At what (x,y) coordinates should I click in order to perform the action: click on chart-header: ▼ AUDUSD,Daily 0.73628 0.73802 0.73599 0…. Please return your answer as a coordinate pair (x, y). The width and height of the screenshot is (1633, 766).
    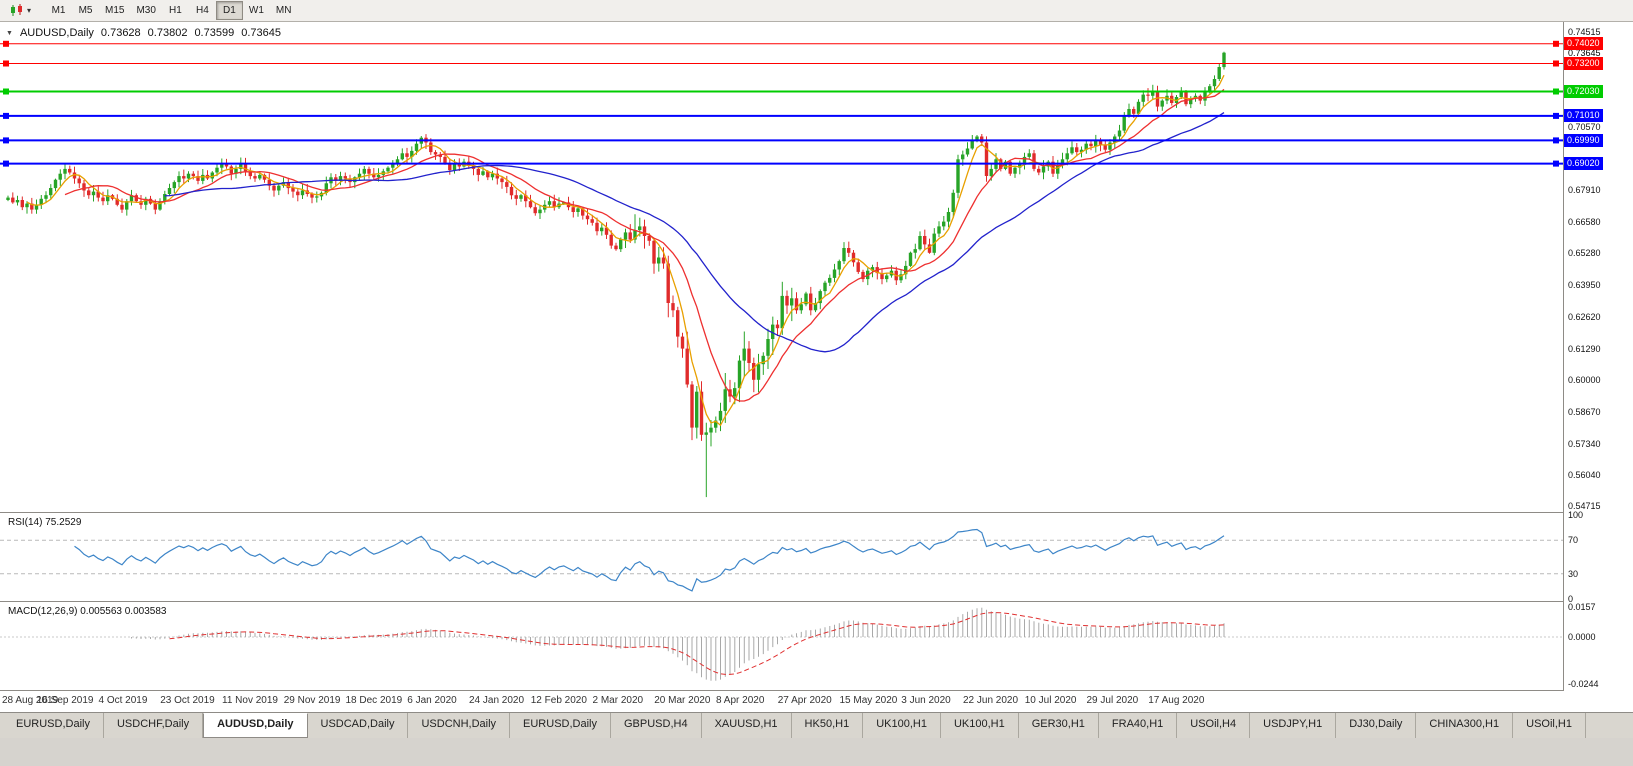
    Looking at the image, I should click on (143, 33).